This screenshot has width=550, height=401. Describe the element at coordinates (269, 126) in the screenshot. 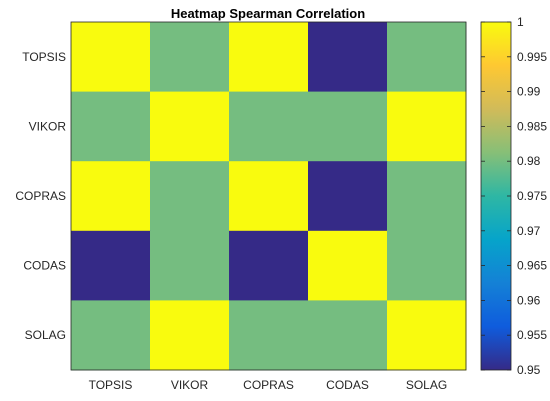

I see `heatmap-cell-vikor-copras` at that location.